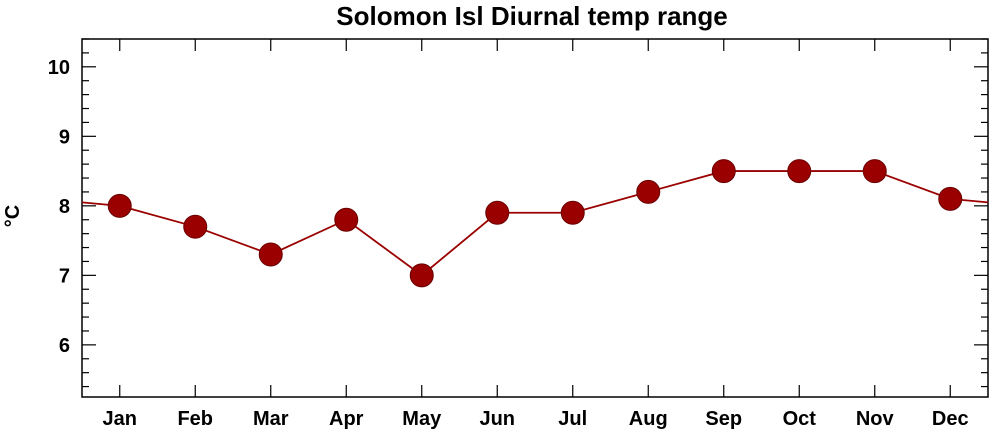  Describe the element at coordinates (497, 419) in the screenshot. I see `x-tick-label: Jun` at that location.